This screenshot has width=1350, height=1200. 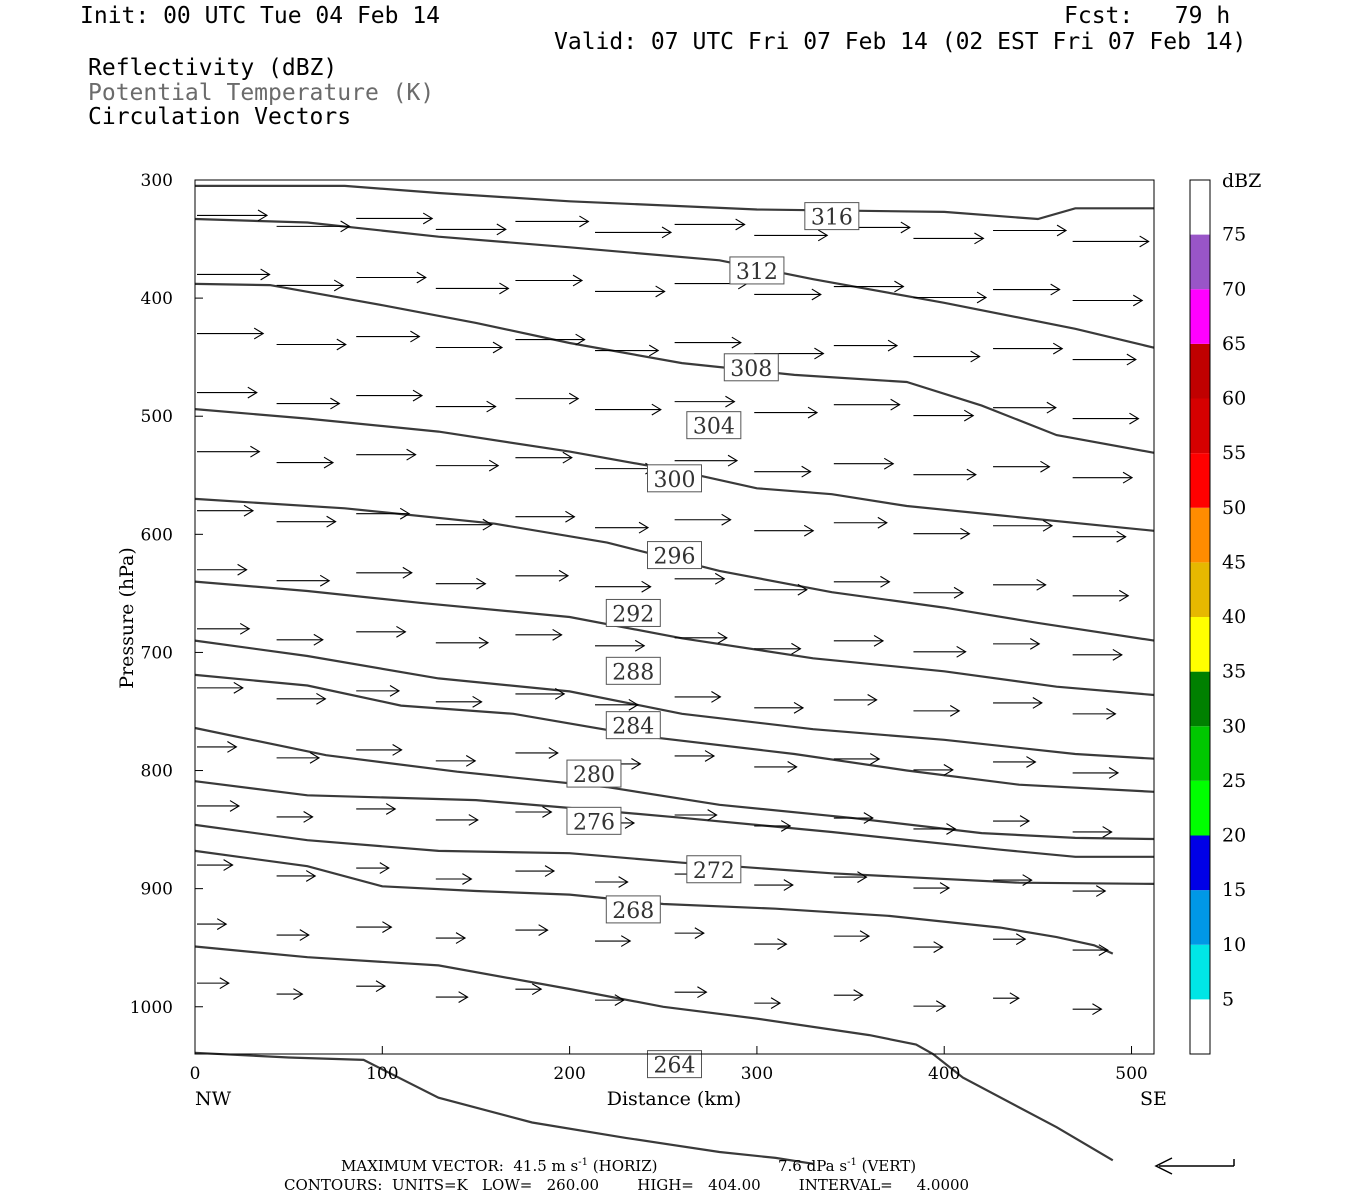 I want to click on contour-label-312: 312, so click(x=757, y=272).